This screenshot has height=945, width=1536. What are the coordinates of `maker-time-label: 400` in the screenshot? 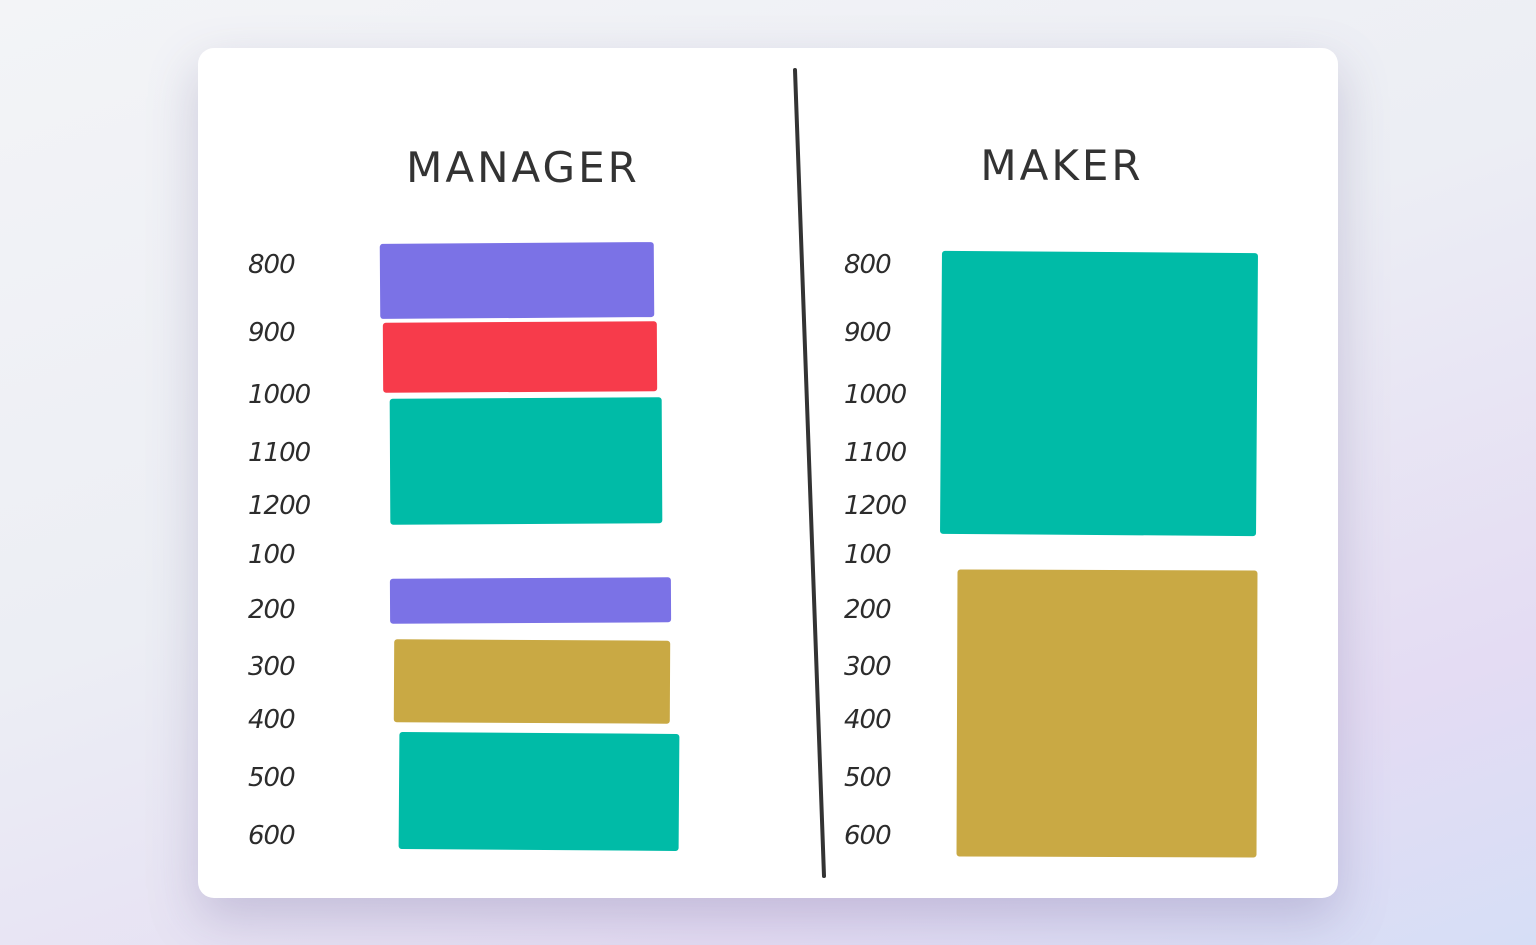 It's located at (868, 720).